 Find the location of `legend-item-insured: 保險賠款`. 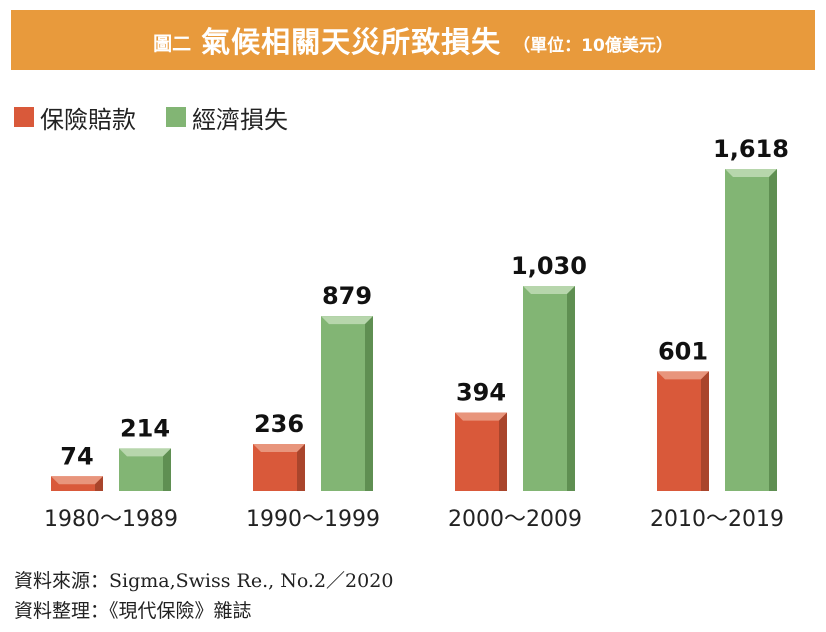

legend-item-insured: 保險賠款 is located at coordinates (75, 117).